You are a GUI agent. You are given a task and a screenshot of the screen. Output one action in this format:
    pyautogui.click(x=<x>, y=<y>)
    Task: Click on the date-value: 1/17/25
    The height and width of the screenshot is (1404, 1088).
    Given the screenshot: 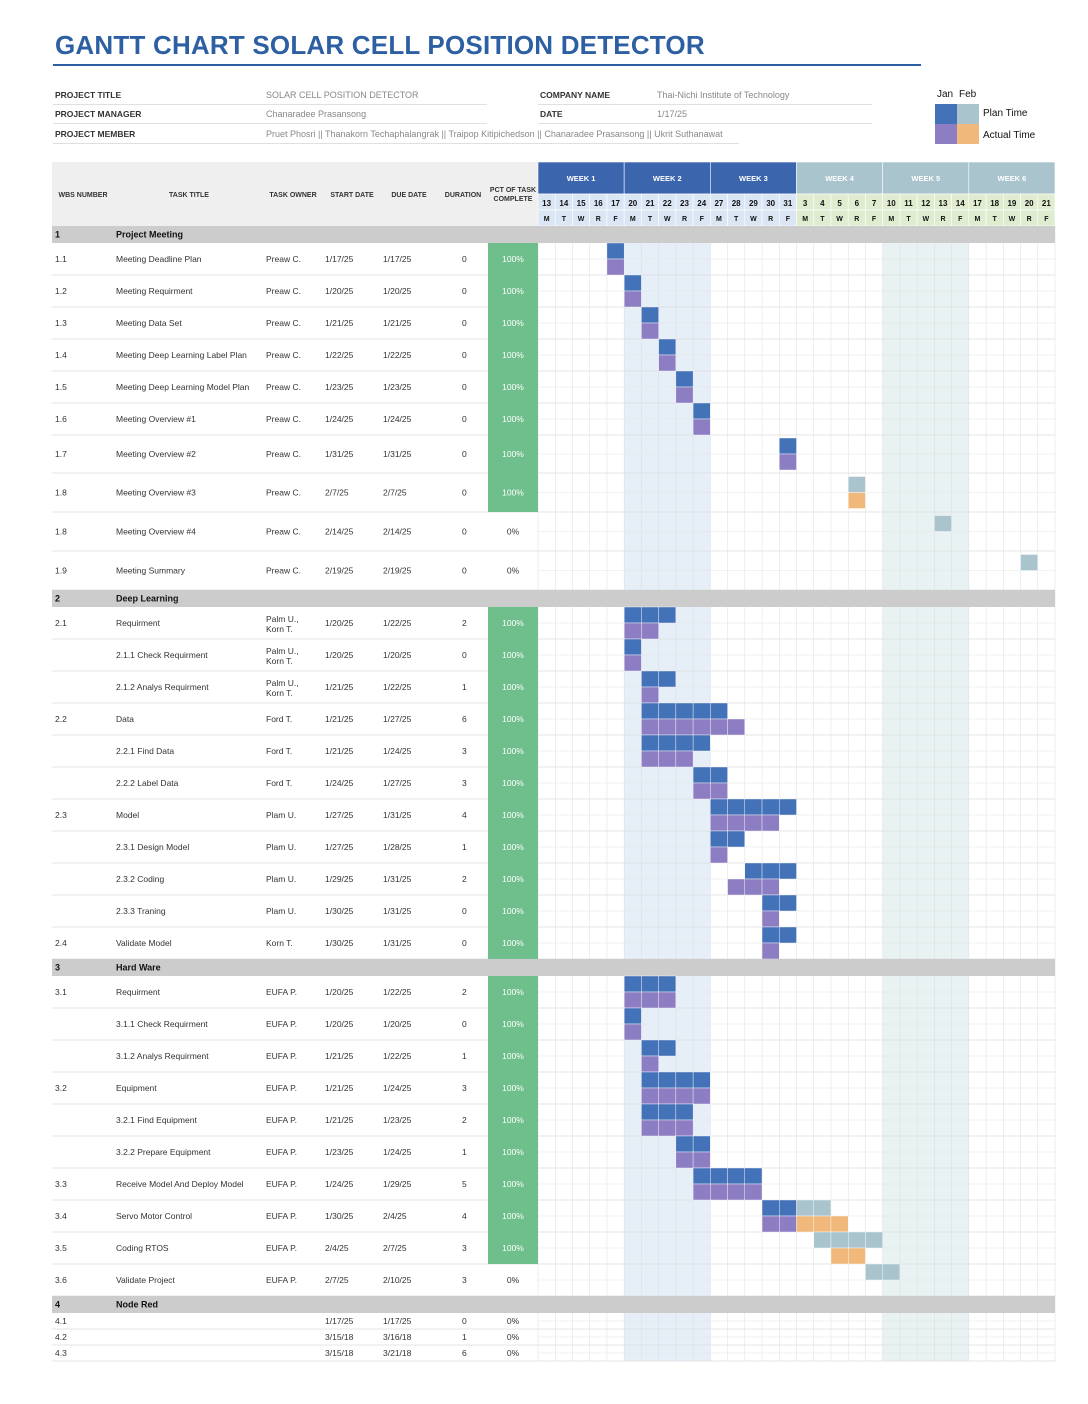 What is the action you would take?
    pyautogui.click(x=672, y=114)
    